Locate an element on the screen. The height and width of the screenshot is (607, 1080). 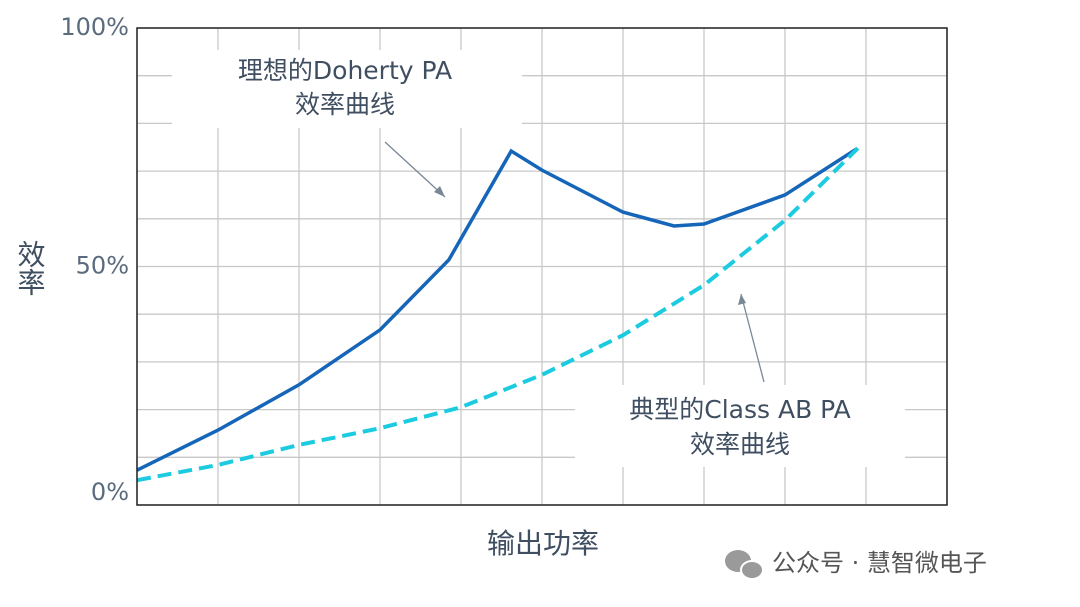
annotation: 典型的Class AB PA is located at coordinates (740, 409).